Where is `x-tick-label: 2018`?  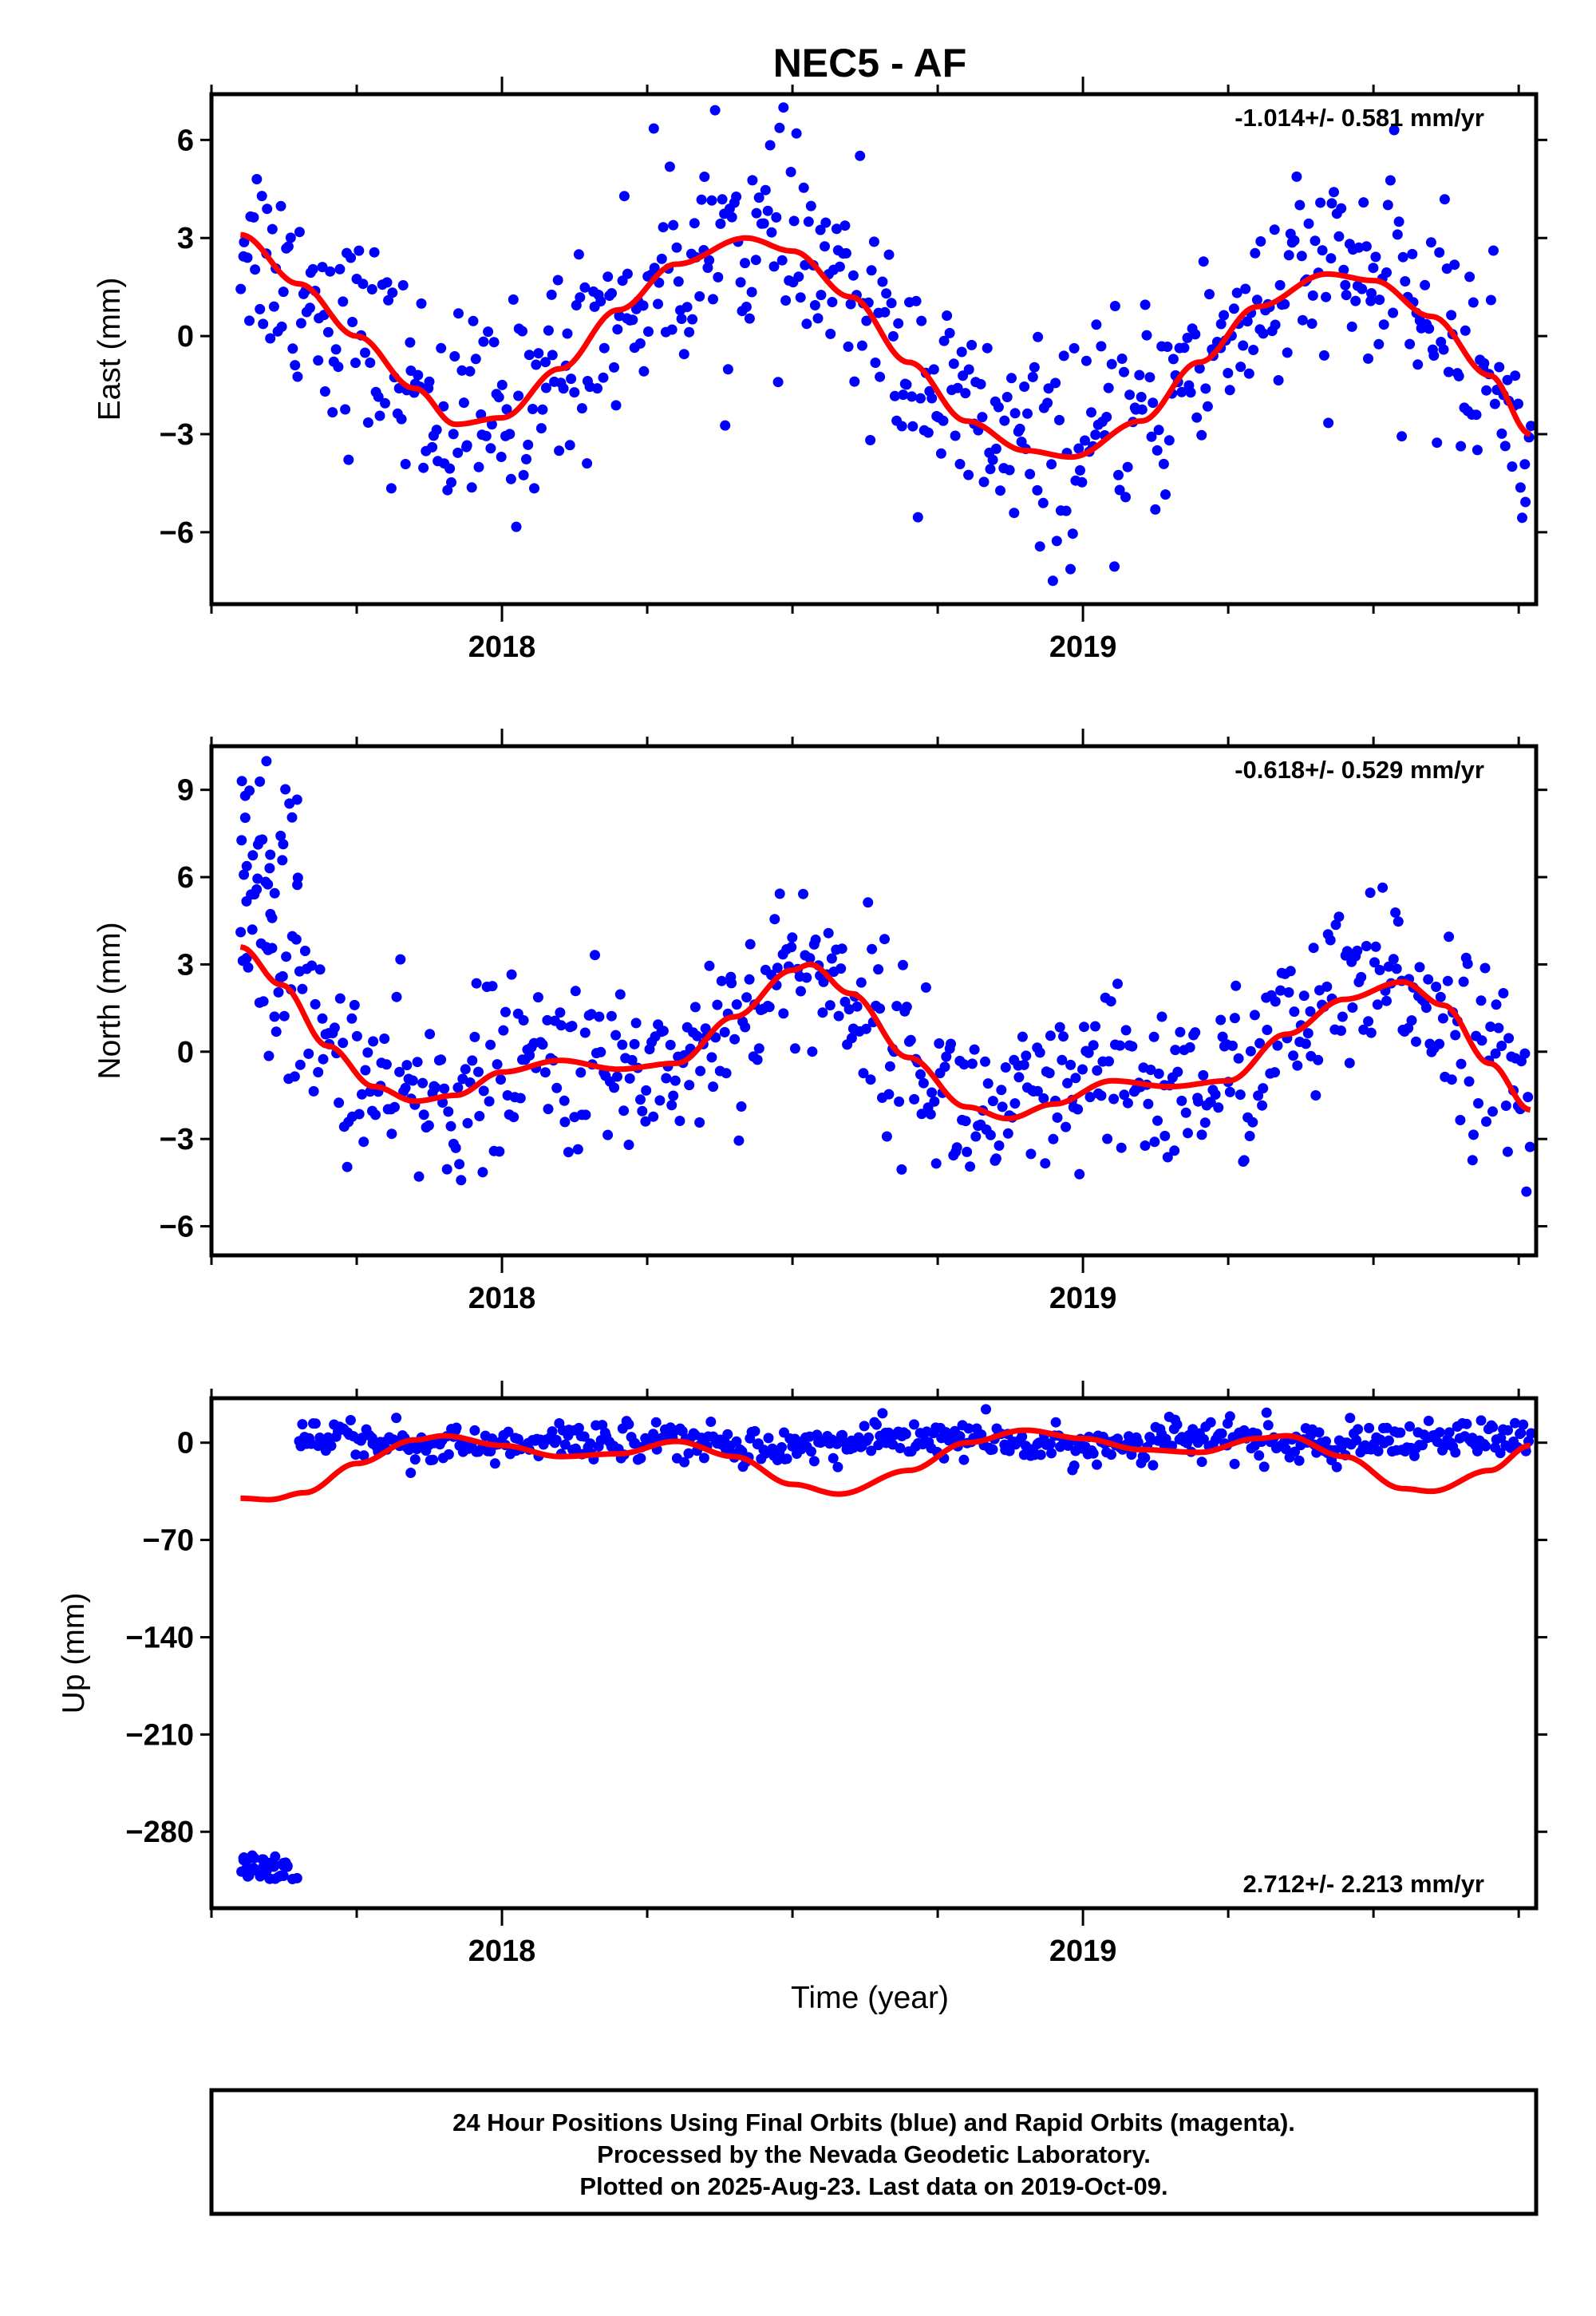
x-tick-label: 2018 is located at coordinates (502, 647).